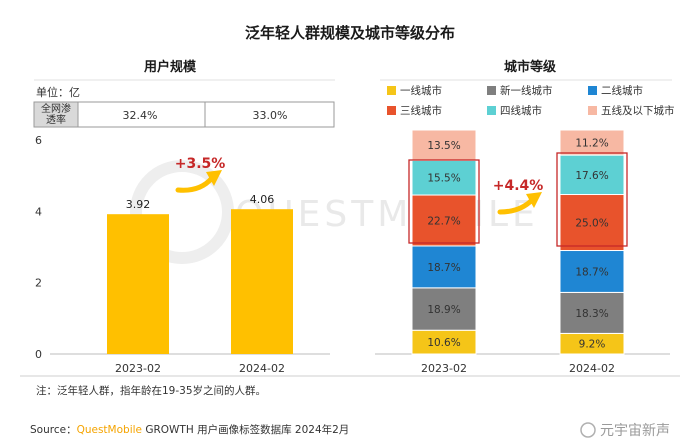  Describe the element at coordinates (56, 108) in the screenshot. I see `penetration-header-line1: 全网渗` at that location.